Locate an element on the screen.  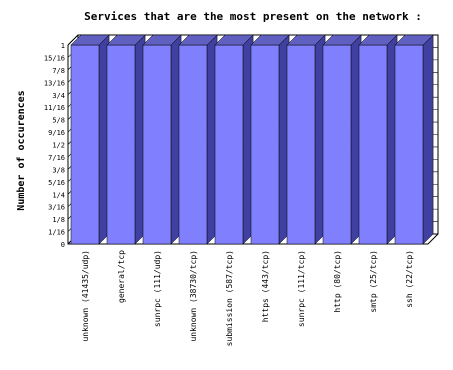
y-tick-label: 15/16 is located at coordinates (54, 58).